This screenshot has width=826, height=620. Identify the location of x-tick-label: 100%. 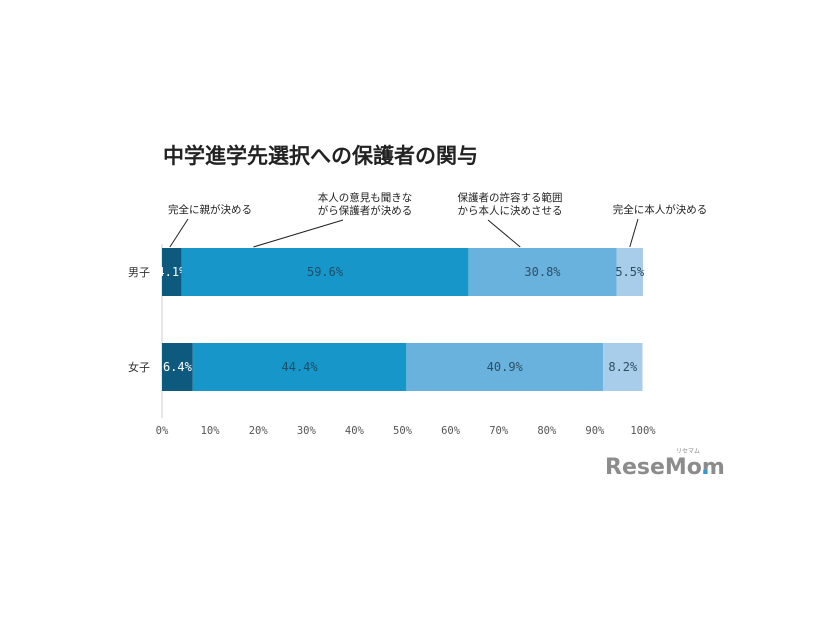
(643, 431).